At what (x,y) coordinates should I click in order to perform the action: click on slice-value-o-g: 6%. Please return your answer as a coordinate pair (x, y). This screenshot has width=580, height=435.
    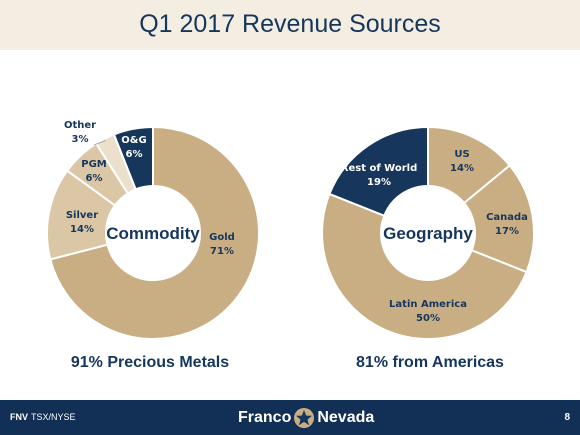
    Looking at the image, I should click on (134, 154).